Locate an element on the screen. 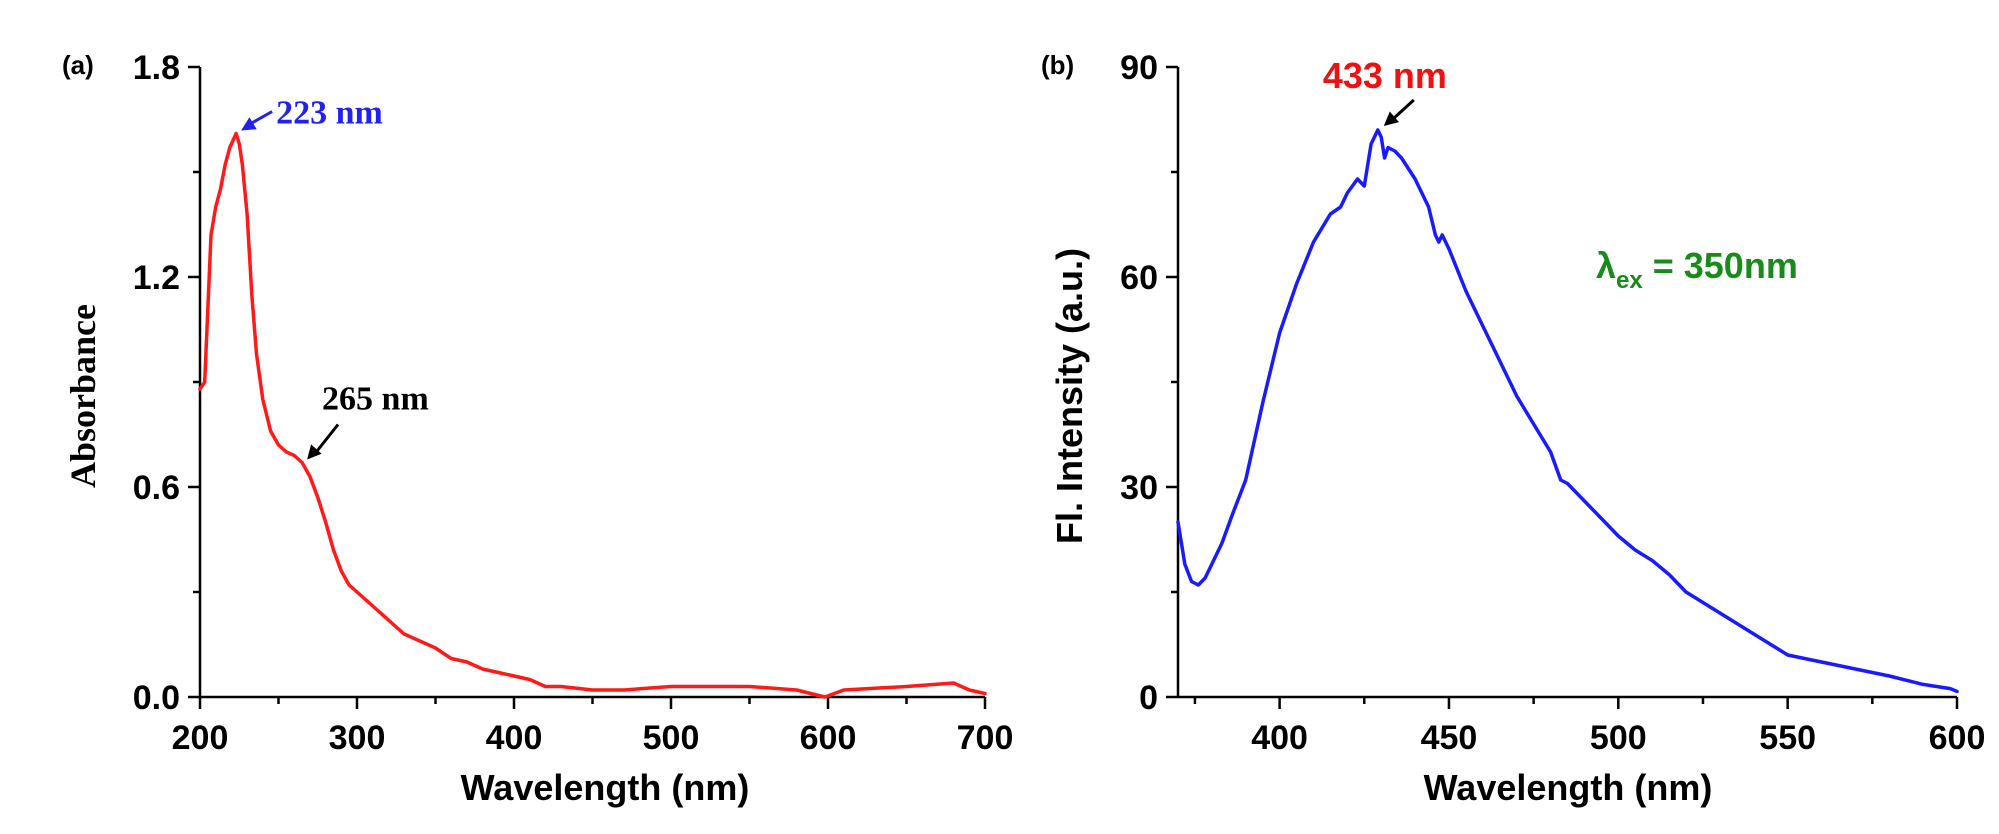  y-tick-label: 90 is located at coordinates (1139, 68).